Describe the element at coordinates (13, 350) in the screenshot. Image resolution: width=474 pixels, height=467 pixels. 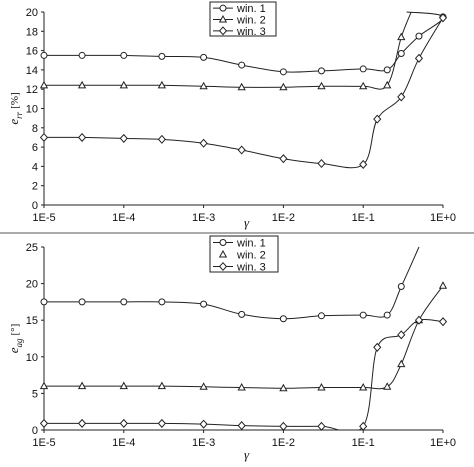
I see `y-axis-label-main: e` at that location.